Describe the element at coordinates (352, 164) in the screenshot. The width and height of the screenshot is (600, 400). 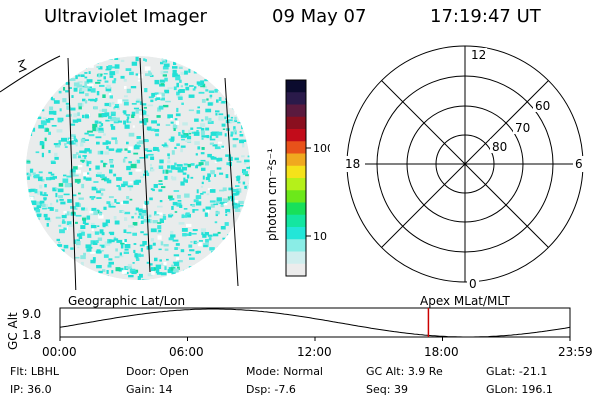
I see `mlt-label-18: 18` at that location.